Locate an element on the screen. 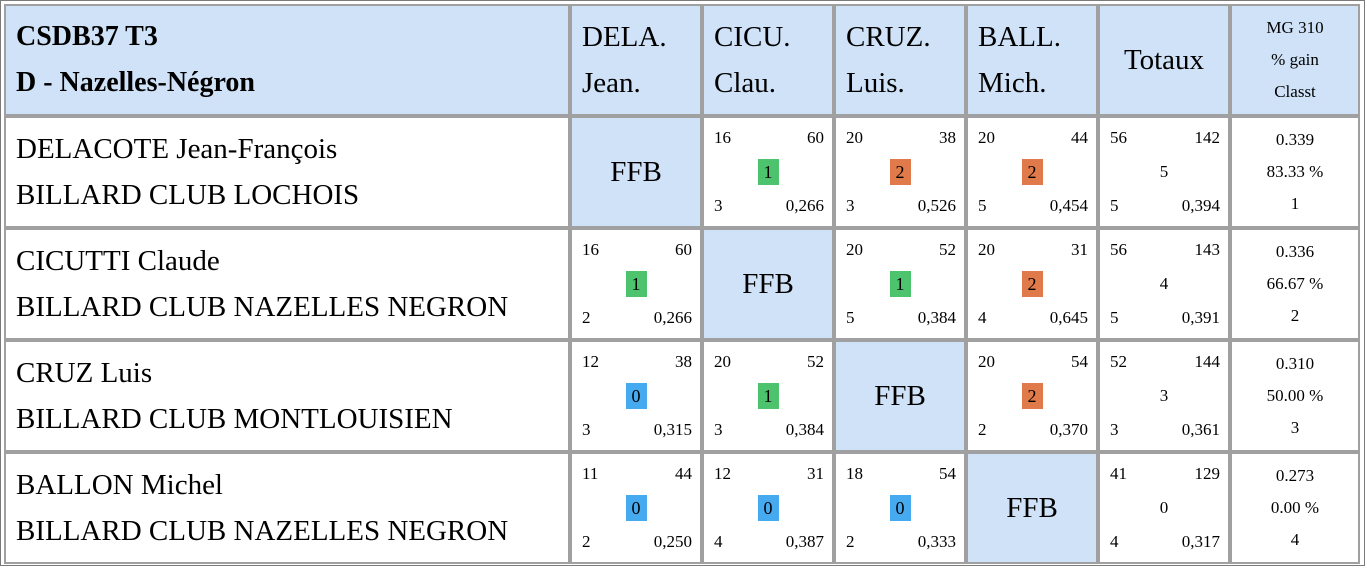  gain-percent: 83.33 % is located at coordinates (1295, 171).